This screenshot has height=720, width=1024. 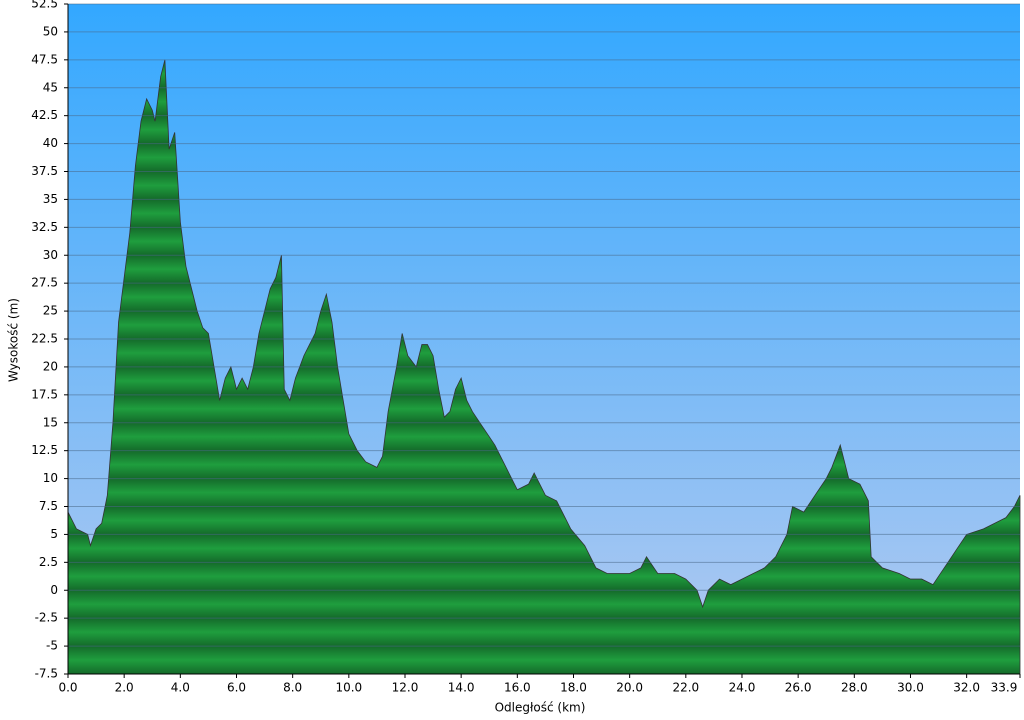 What do you see at coordinates (44, 450) in the screenshot?
I see `y-tick-label: 12.5` at bounding box center [44, 450].